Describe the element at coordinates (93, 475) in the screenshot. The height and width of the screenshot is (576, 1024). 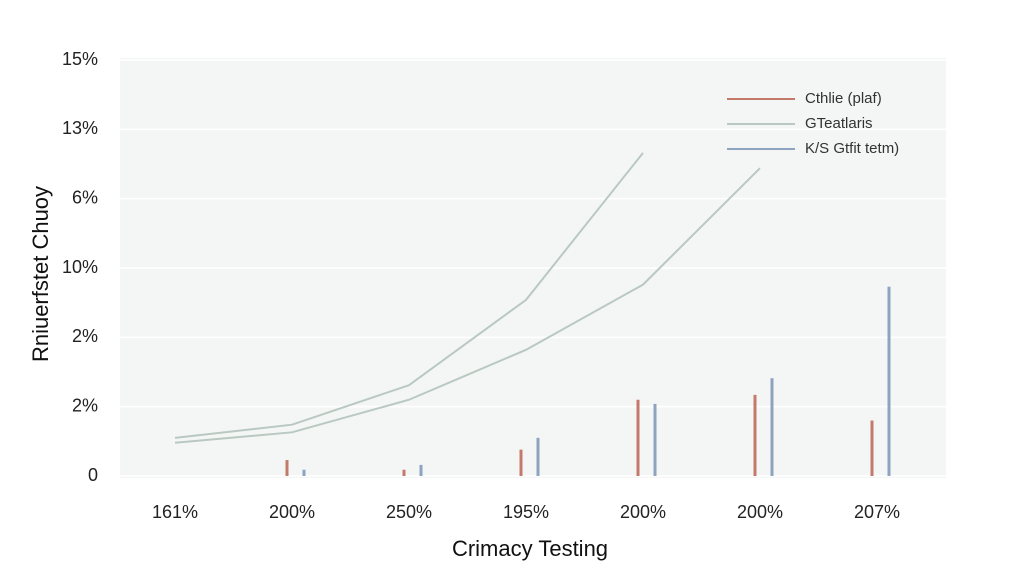
I see `y-tick-label: 0` at that location.